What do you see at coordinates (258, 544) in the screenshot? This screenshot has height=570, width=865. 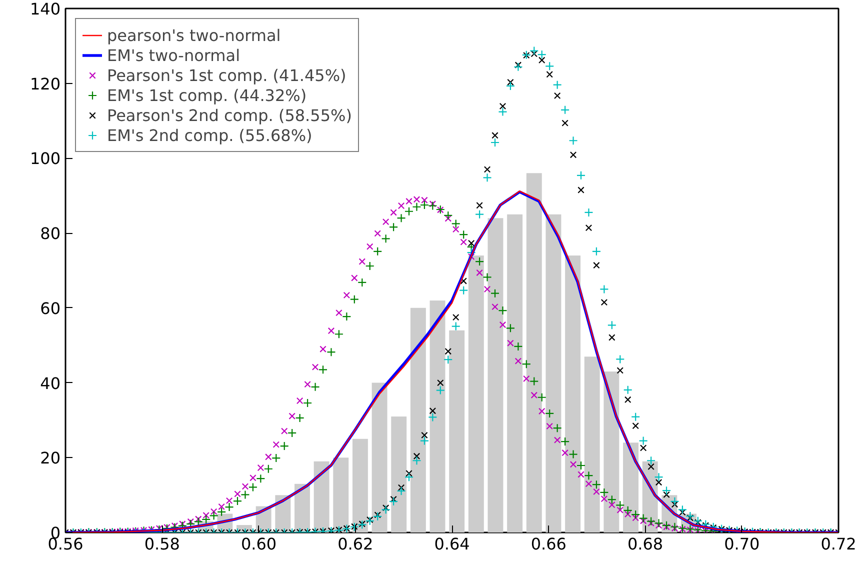 I see `x-tick-label: 0.60` at bounding box center [258, 544].